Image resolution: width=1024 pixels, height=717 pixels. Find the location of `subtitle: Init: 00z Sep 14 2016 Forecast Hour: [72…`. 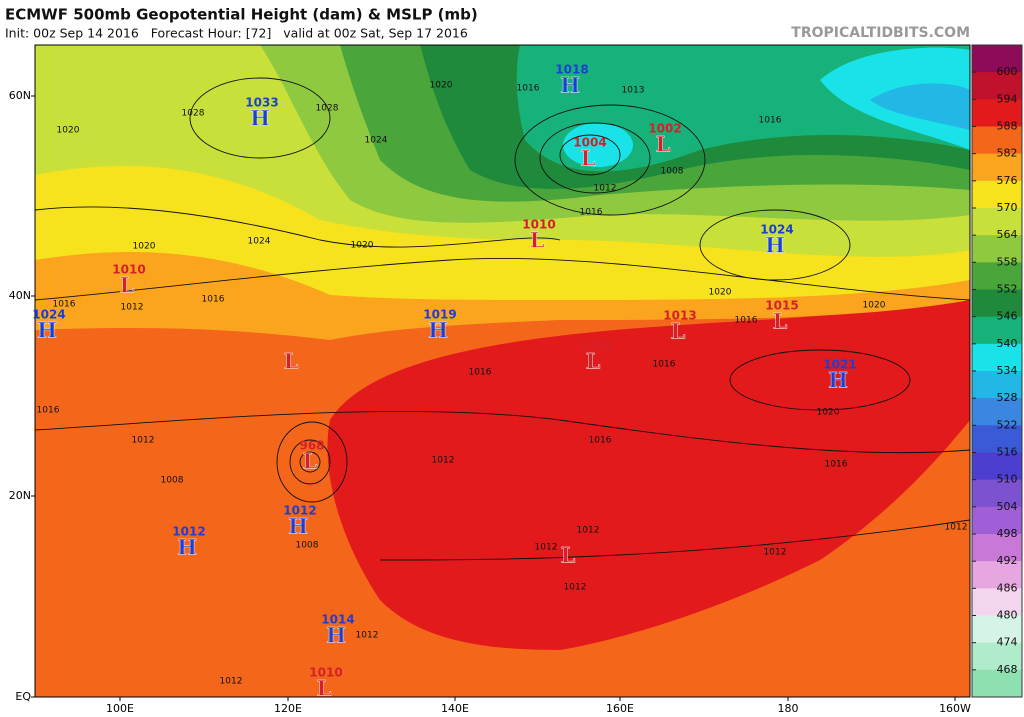

subtitle: Init: 00z Sep 14 2016 Forecast Hour: [72… is located at coordinates (236, 33).